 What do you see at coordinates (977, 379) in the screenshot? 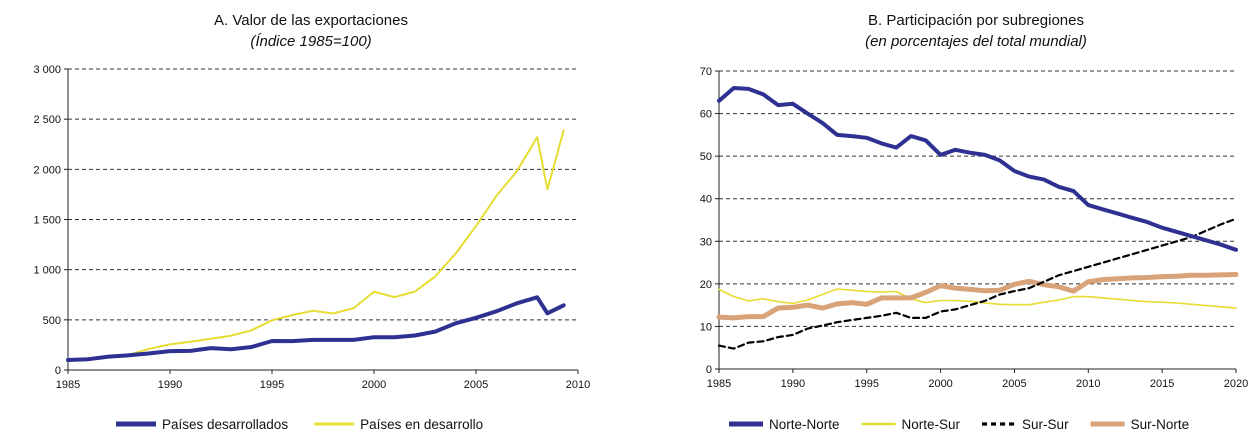
I see `chart-b-x-ticks: 1985 1990 1995 2000 2005 2010 2015 2020` at bounding box center [977, 379].